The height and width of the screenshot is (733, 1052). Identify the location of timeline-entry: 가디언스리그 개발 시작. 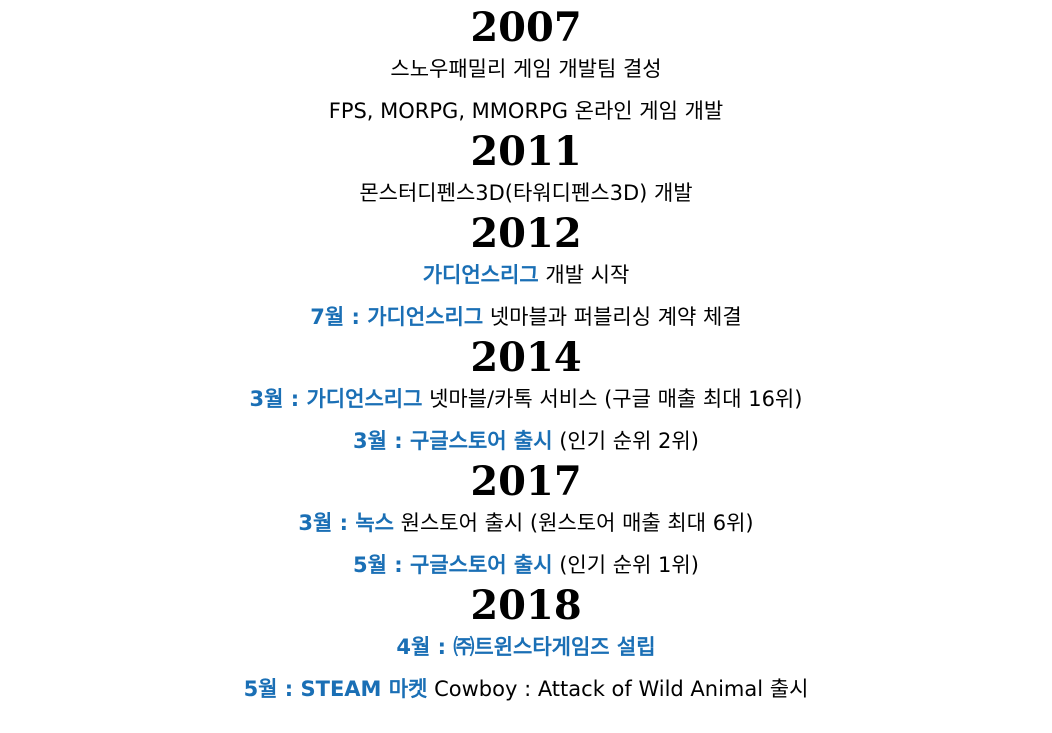
(526, 275).